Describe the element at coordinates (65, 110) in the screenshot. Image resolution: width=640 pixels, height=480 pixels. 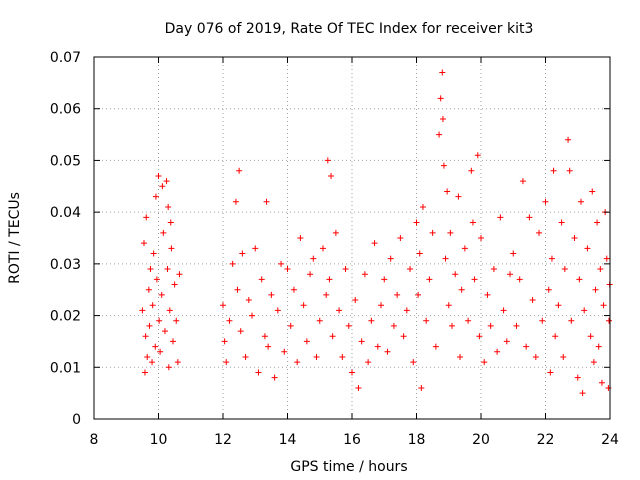
I see `y-tick-label: 0.06` at that location.